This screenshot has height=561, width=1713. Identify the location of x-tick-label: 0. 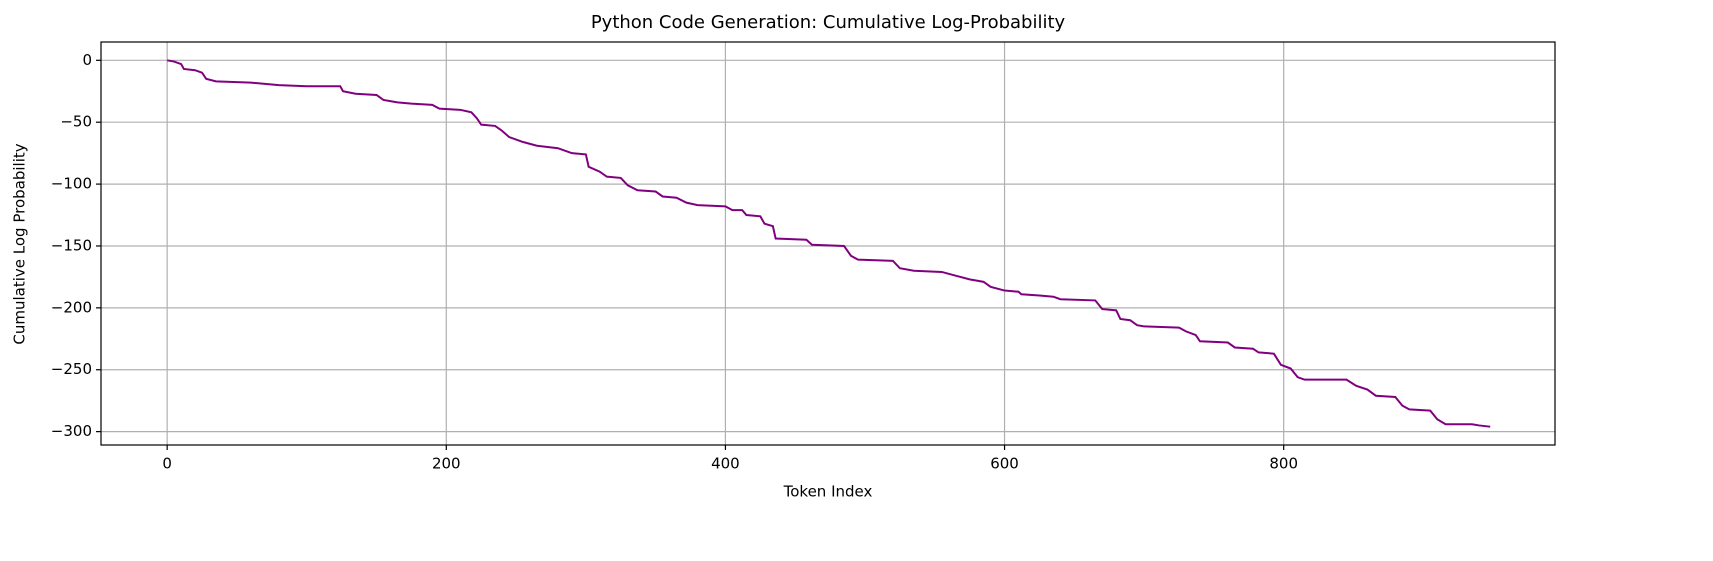
(167, 464).